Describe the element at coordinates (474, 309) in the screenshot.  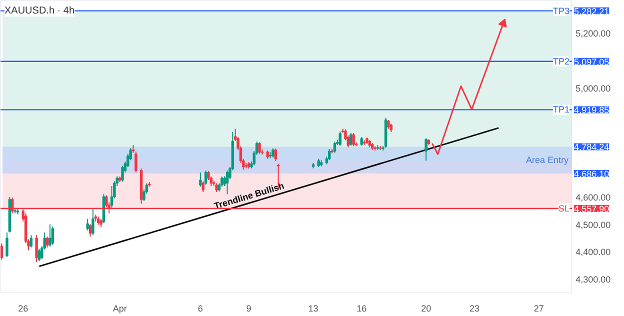
I see `x-tick-label: 23` at that location.